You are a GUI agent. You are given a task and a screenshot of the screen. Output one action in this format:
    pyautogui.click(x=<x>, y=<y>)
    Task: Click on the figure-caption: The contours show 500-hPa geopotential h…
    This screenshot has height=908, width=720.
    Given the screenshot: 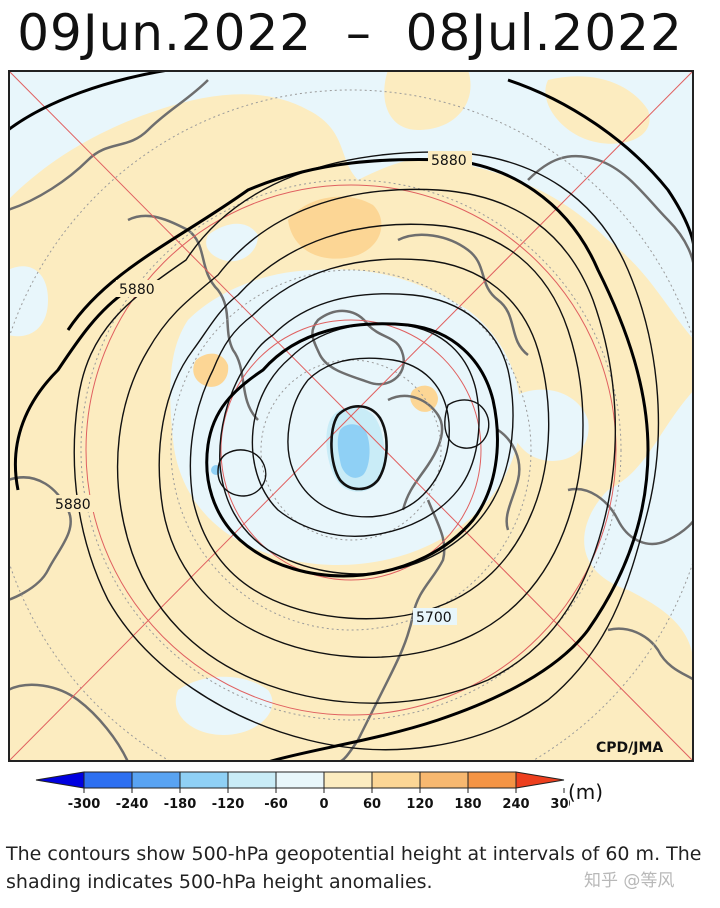 What is the action you would take?
    pyautogui.click(x=354, y=868)
    